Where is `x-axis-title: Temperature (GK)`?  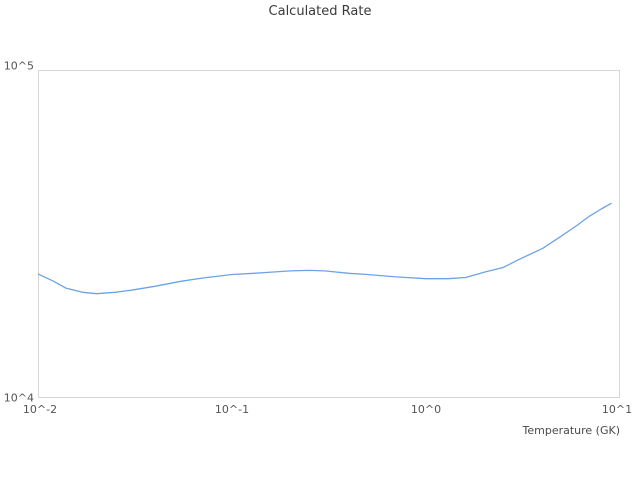 x-axis-title: Temperature (GK) is located at coordinates (571, 430).